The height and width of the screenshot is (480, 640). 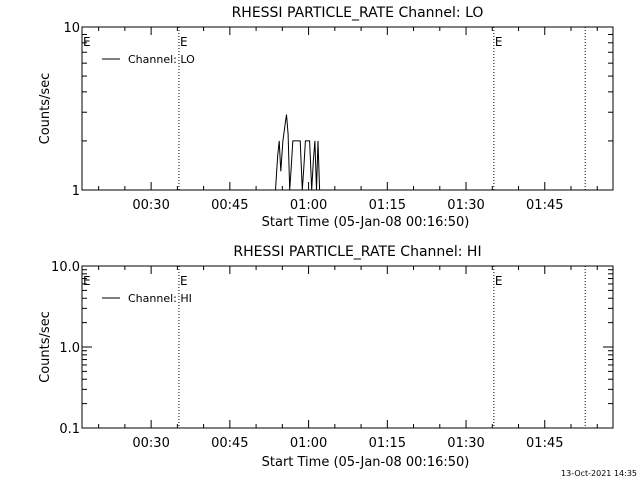 What do you see at coordinates (357, 252) in the screenshot?
I see `chart-title: RHESSI PARTICLE_RATE Channel: HI` at bounding box center [357, 252].